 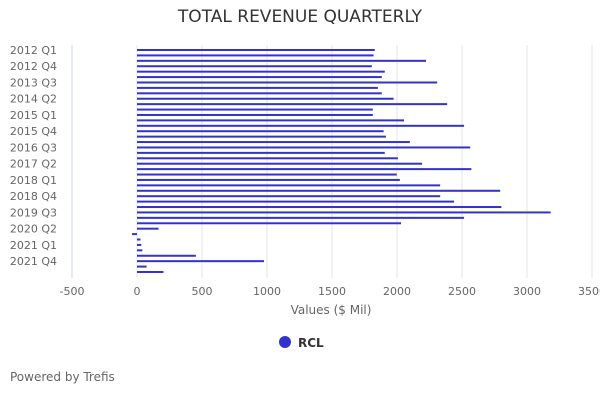 I want to click on y-tick-label: 2013 Q3, so click(x=33, y=82).